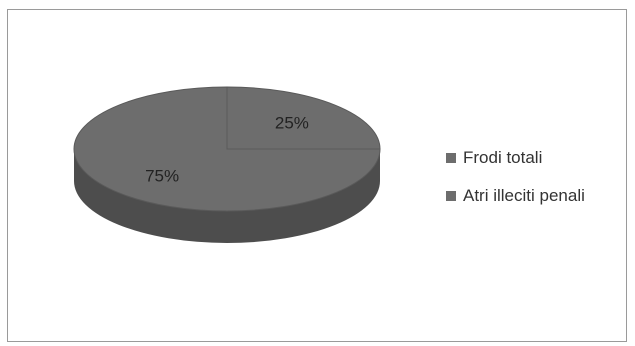 Image resolution: width=635 pixels, height=346 pixels. I want to click on pie-labels: 25% 75%, so click(227, 150).